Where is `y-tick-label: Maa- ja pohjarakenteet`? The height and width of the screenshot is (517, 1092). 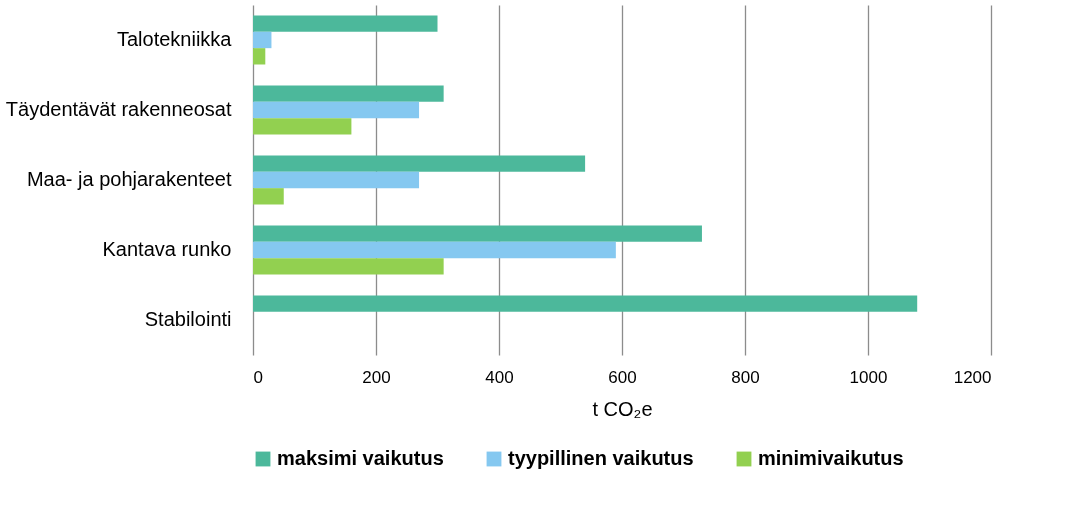
y-tick-label: Maa- ja pohjarakenteet is located at coordinates (129, 179).